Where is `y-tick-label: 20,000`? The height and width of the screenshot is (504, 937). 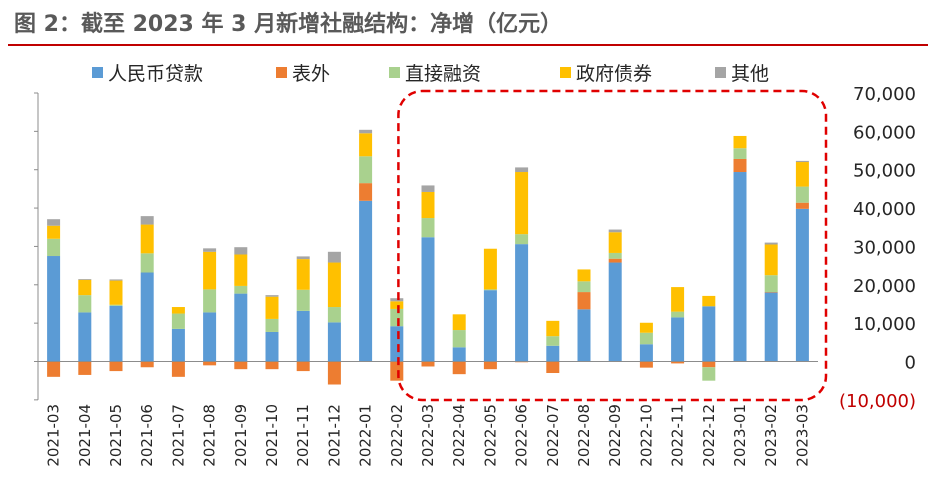
y-tick-label: 20,000 is located at coordinates (884, 286).